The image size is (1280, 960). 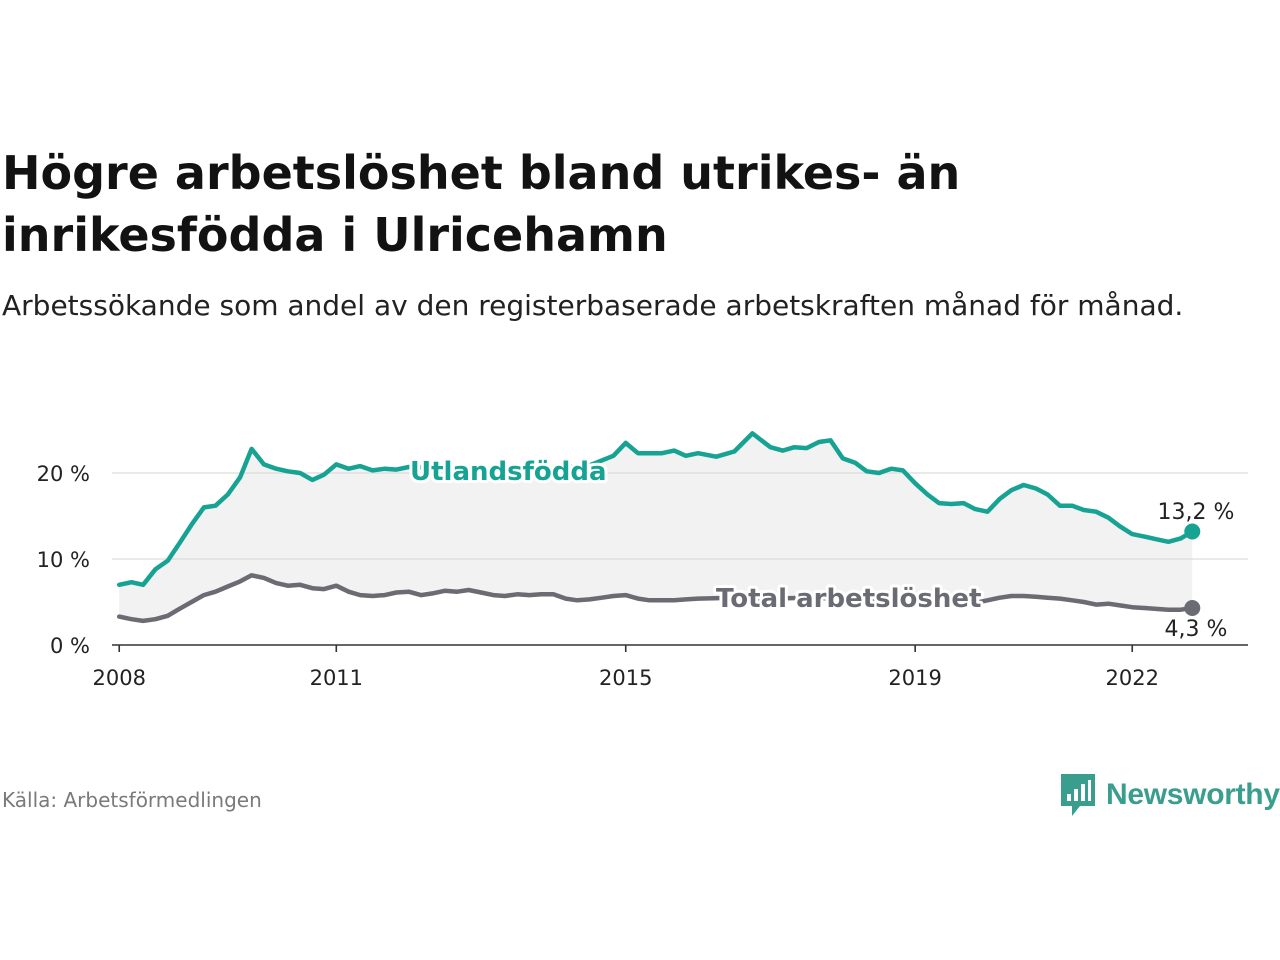 I want to click on x-tick-label: 2008, so click(x=119, y=678).